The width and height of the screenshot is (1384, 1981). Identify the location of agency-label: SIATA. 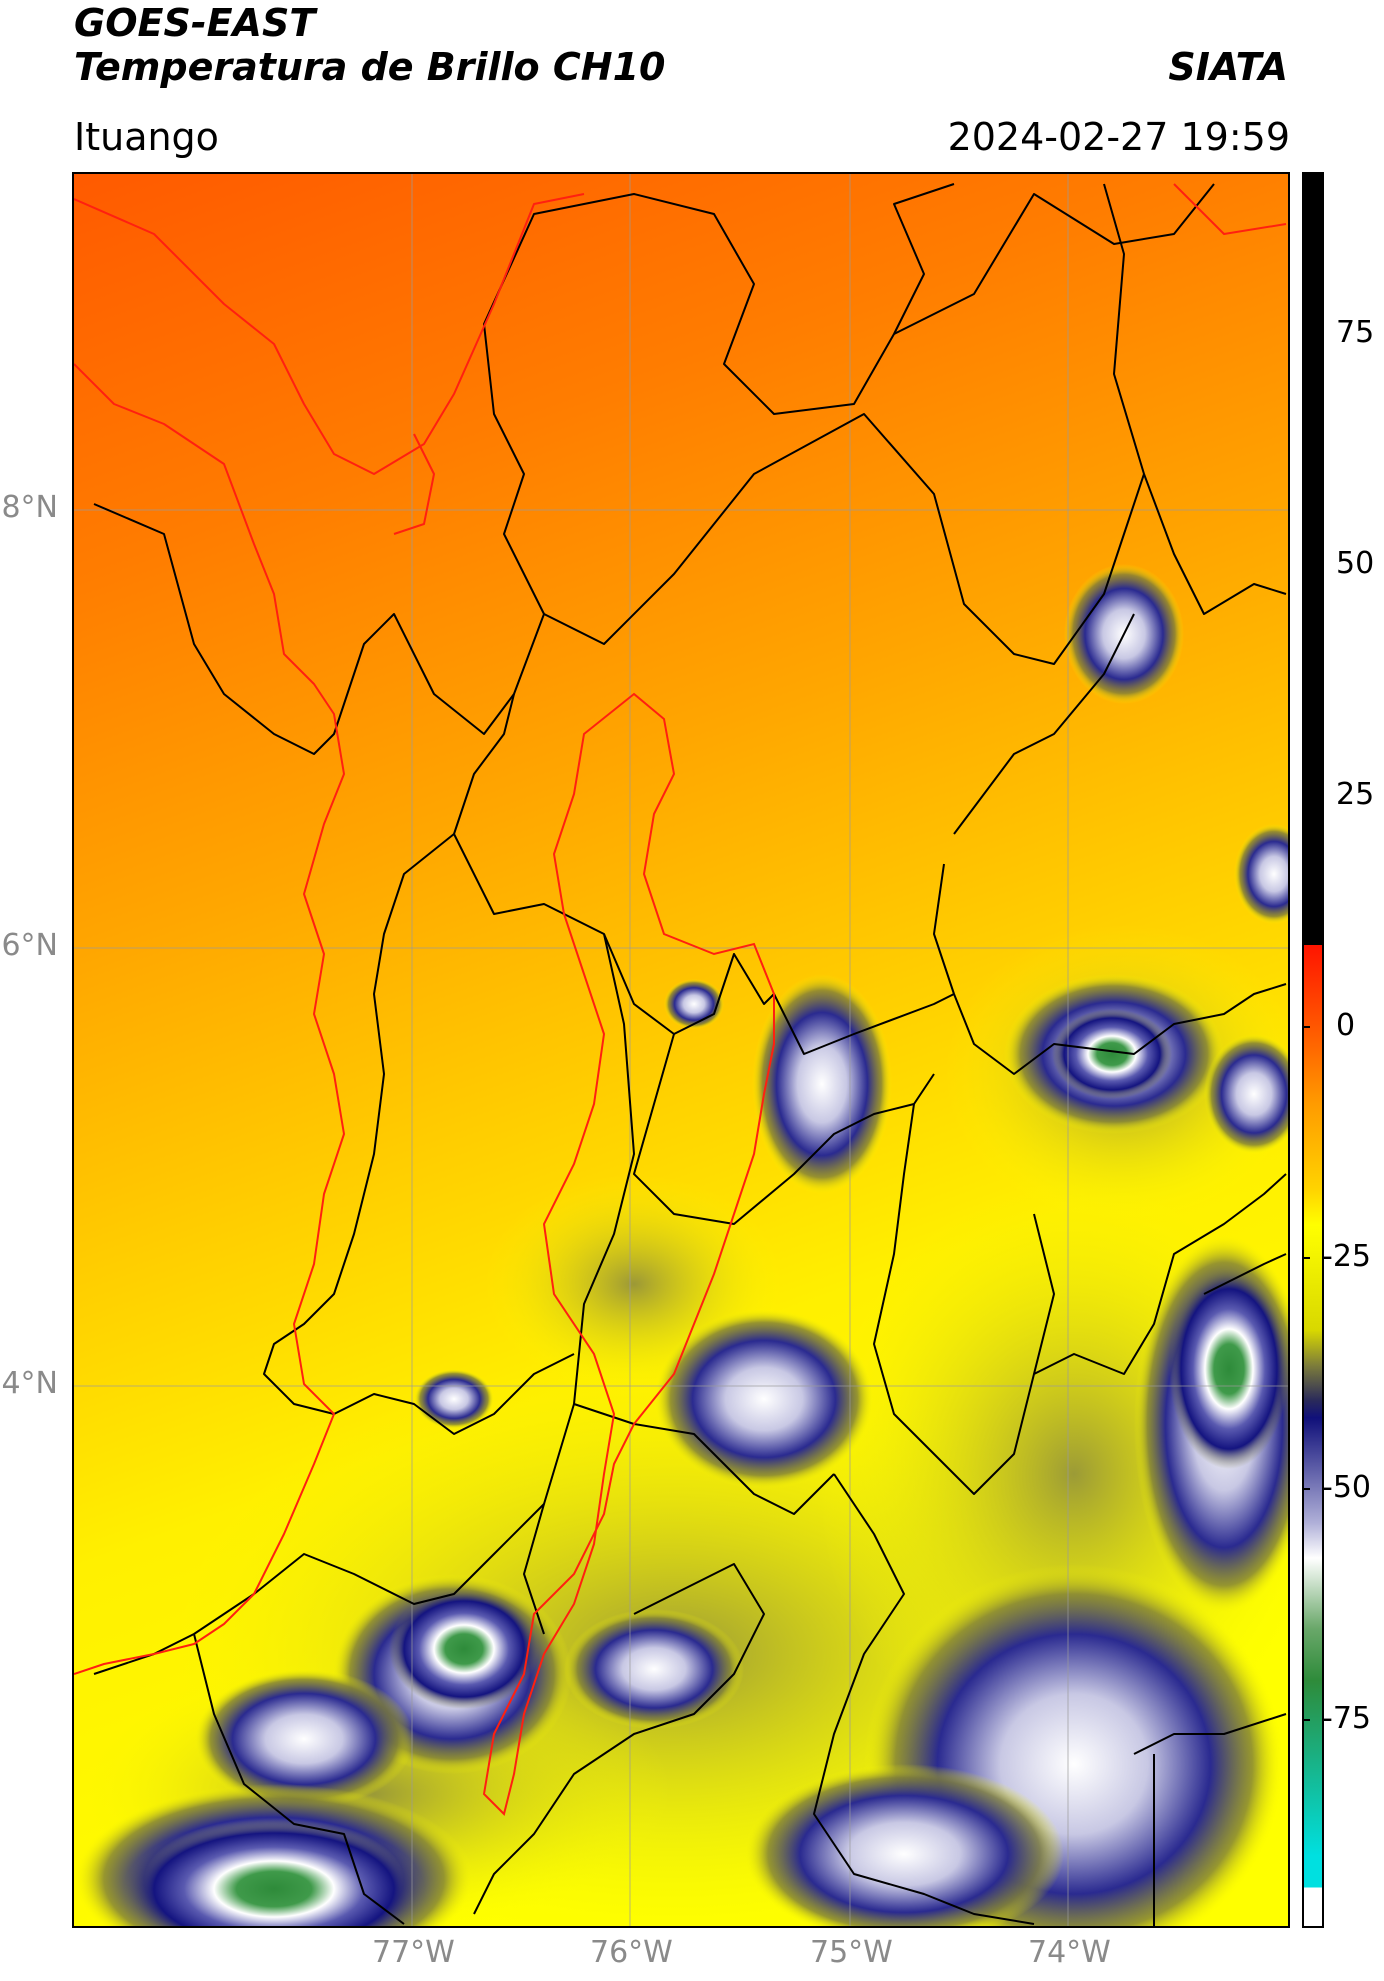
(1228, 67).